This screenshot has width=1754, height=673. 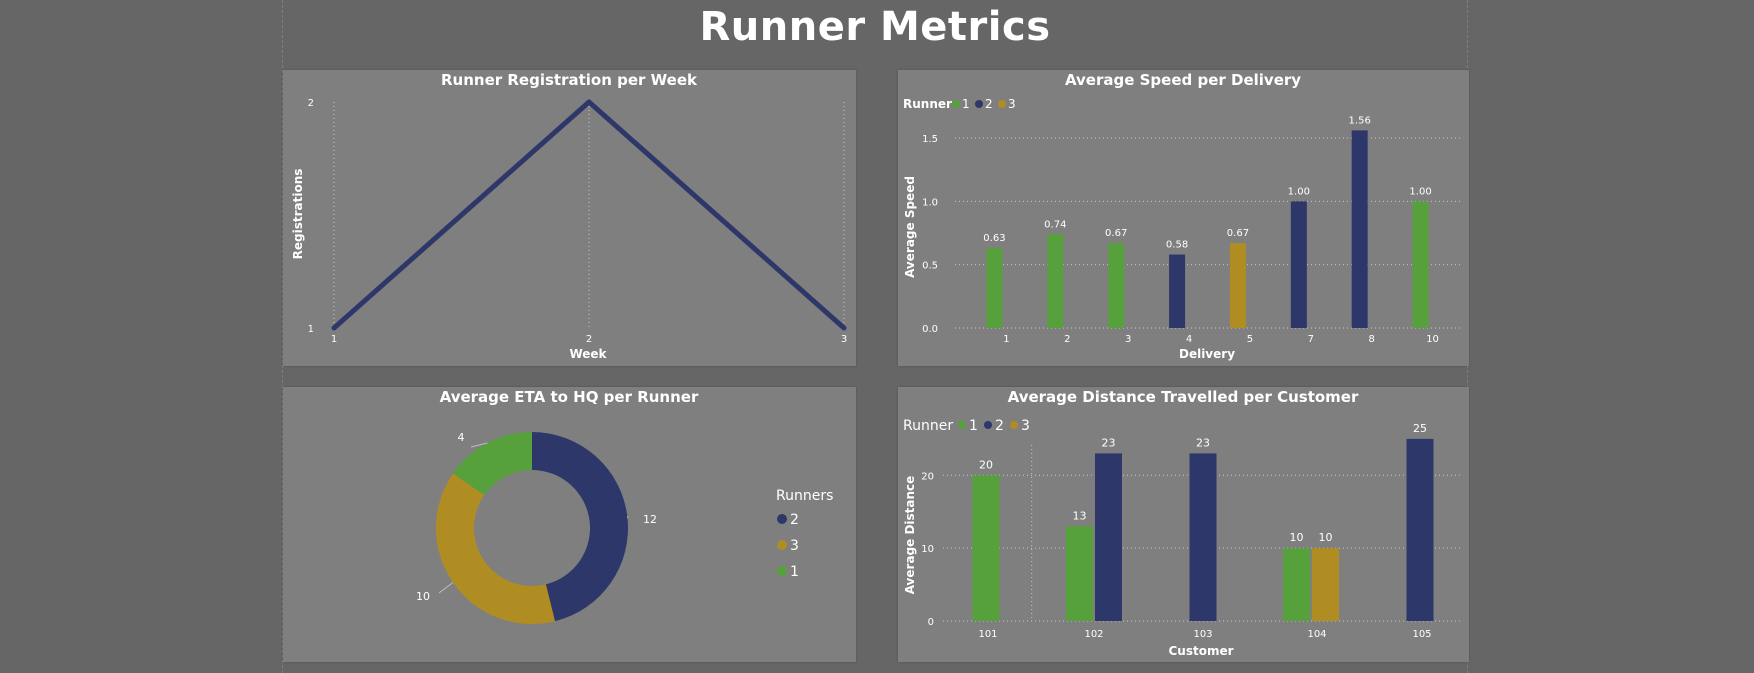 What do you see at coordinates (650, 519) in the screenshot?
I see `data-label: 12` at bounding box center [650, 519].